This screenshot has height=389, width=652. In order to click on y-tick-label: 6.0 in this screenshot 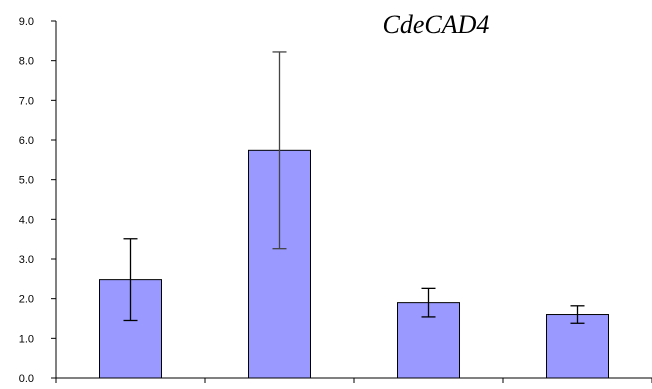, I will do `click(26, 141)`.